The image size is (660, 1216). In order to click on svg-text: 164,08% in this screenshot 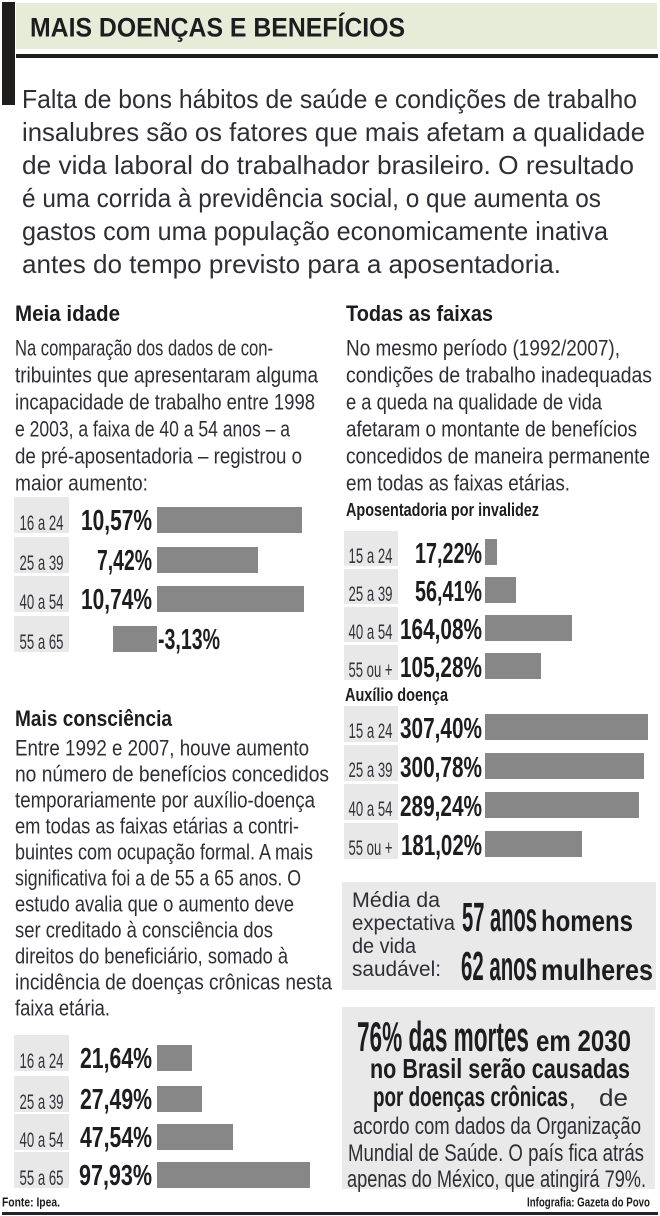, I will do `click(441, 630)`.